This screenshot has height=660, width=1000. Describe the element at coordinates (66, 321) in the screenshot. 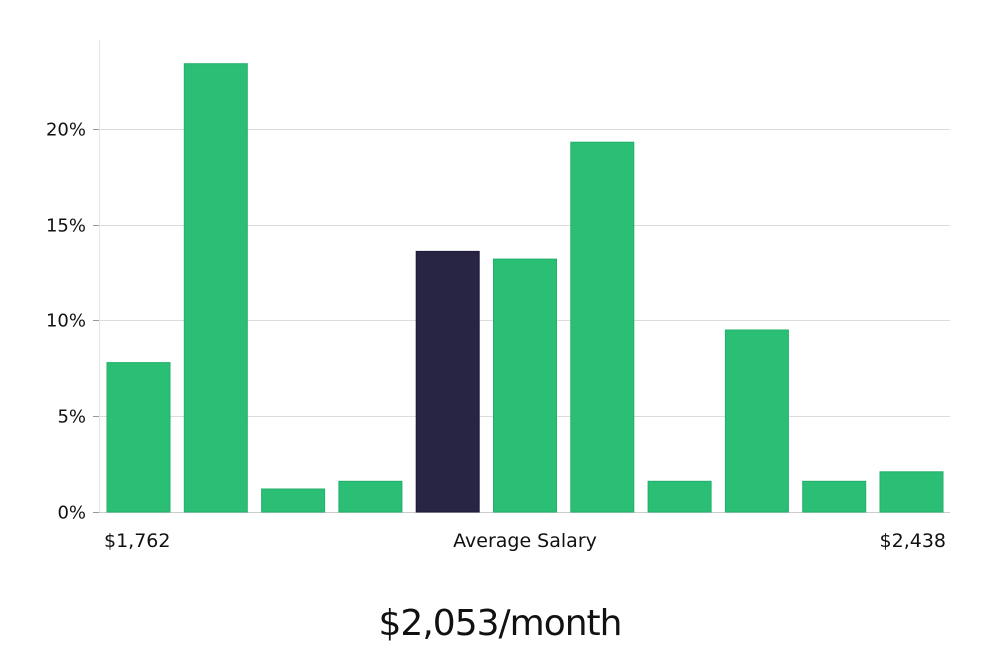

I see `y-tick-label-2: 10%` at that location.